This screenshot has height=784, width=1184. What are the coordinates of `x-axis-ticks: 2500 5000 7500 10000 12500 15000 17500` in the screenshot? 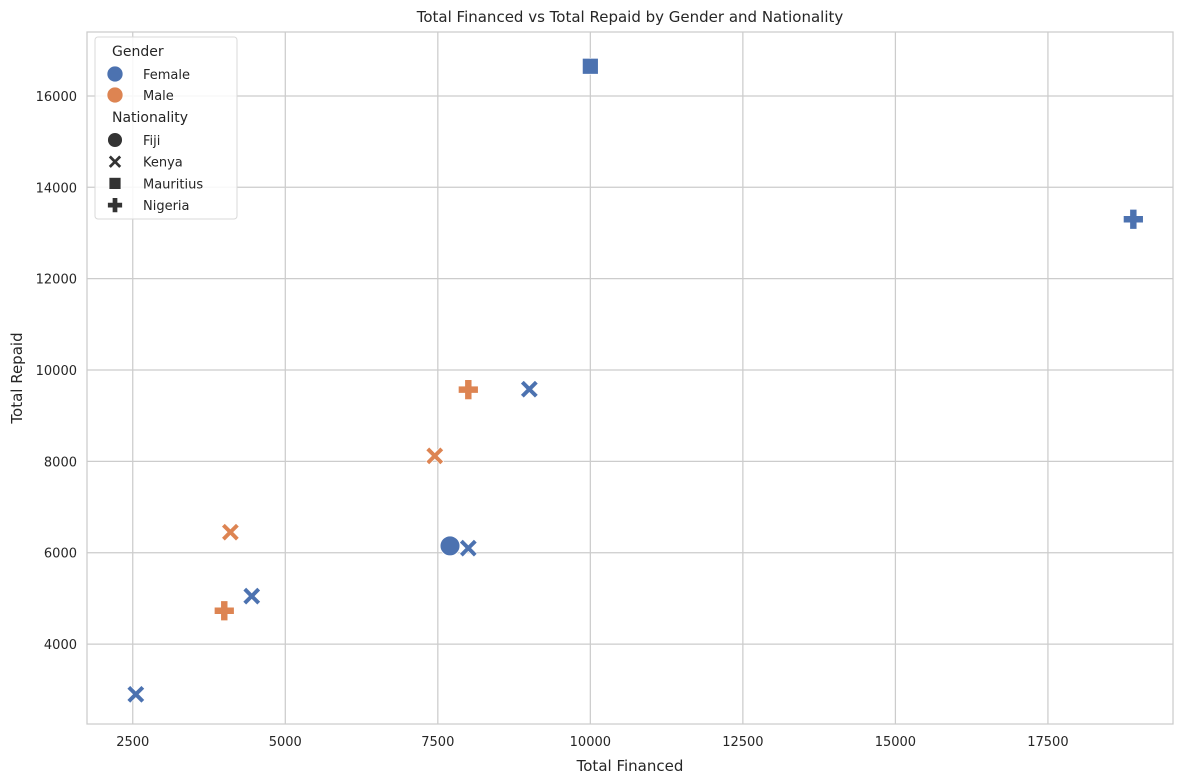 It's located at (592, 742).